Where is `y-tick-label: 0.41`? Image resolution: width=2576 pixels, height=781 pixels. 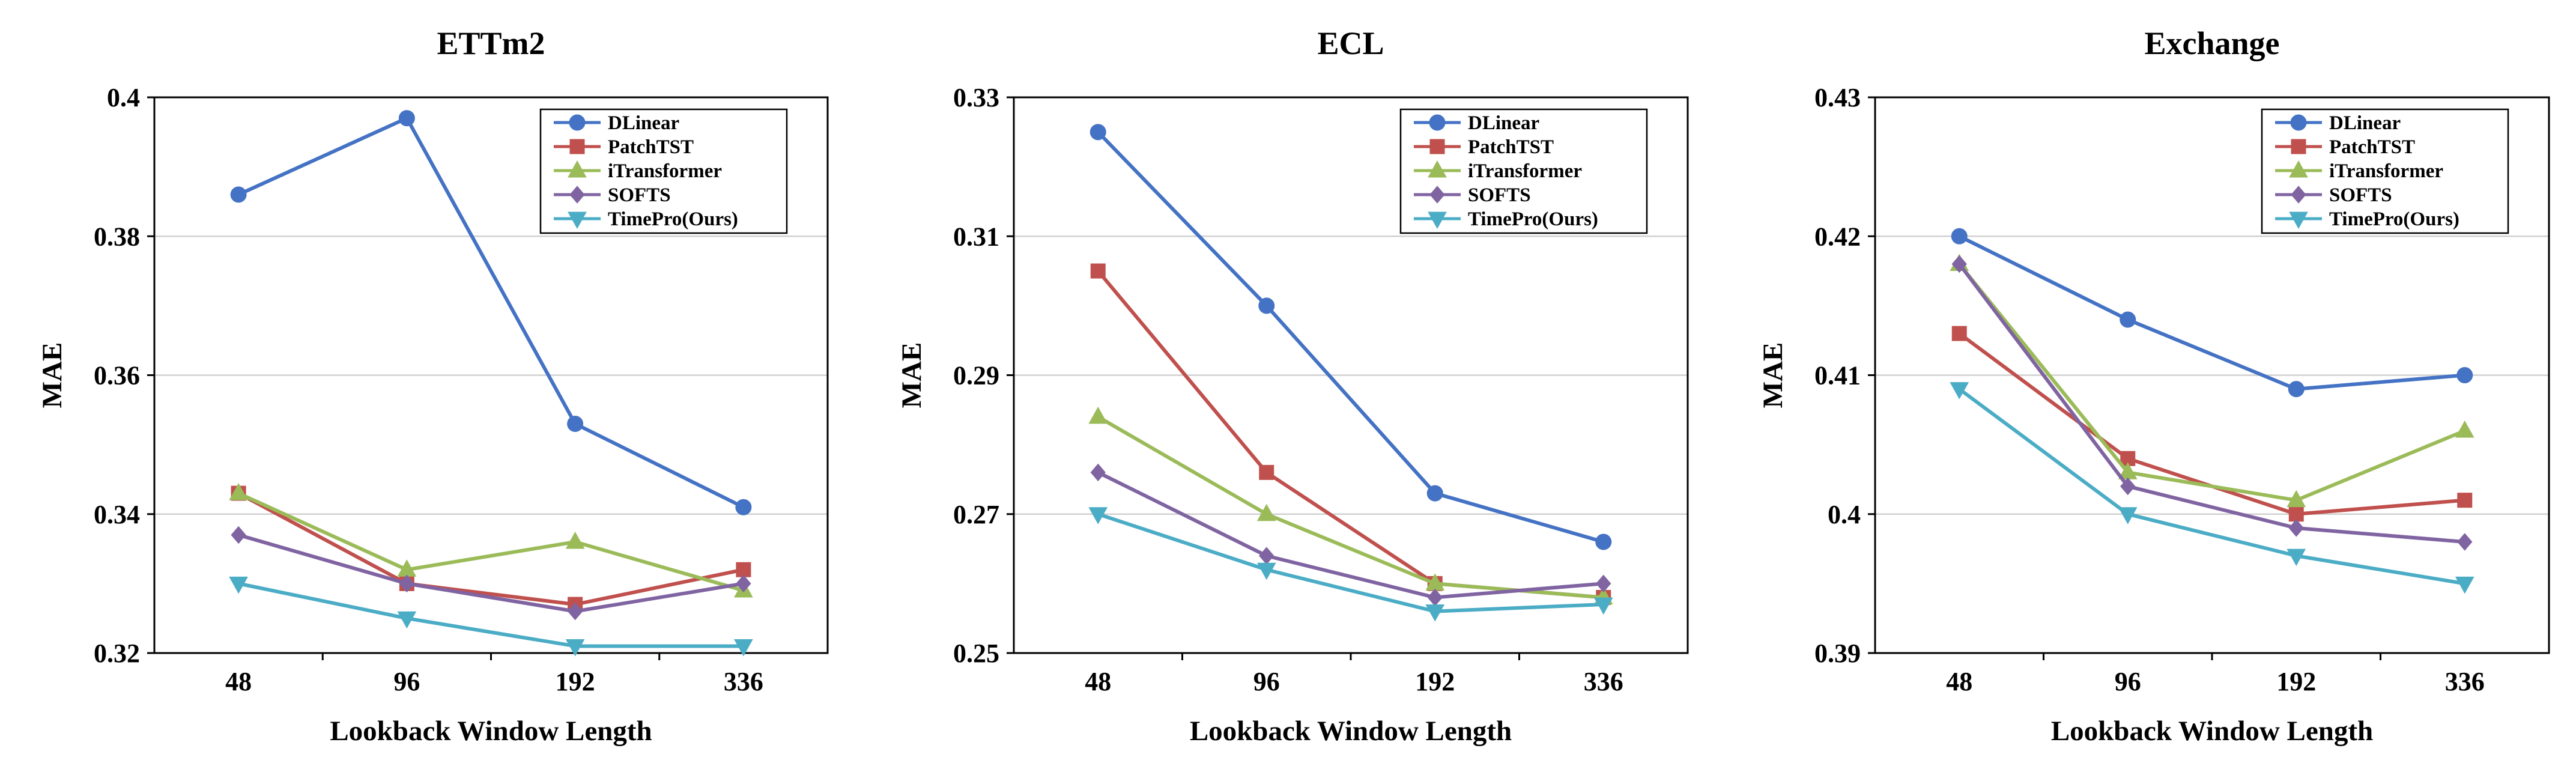 y-tick-label: 0.41 is located at coordinates (1837, 375).